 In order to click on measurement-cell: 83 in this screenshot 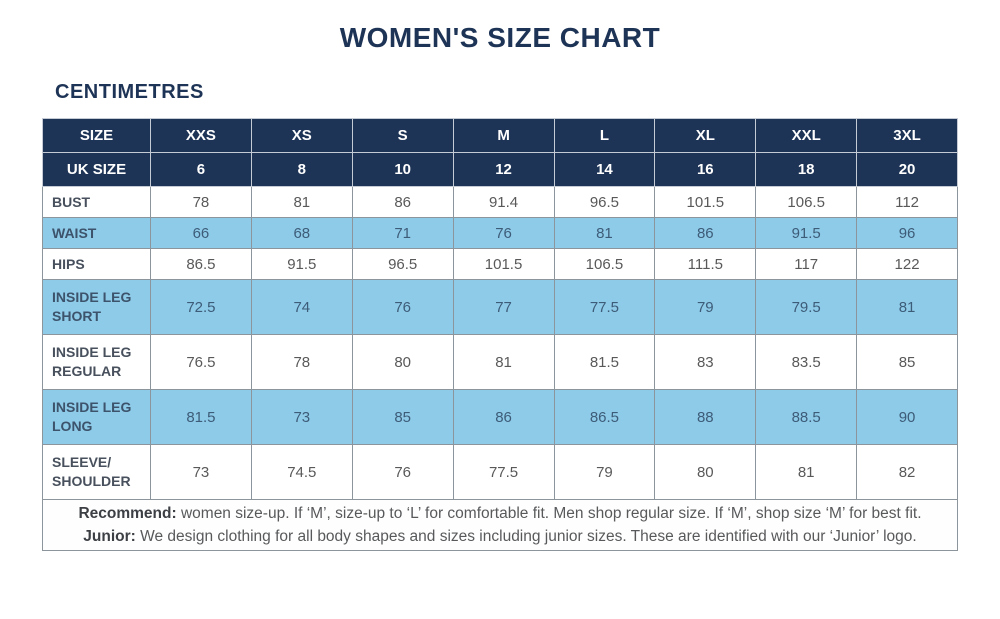, I will do `click(705, 362)`.